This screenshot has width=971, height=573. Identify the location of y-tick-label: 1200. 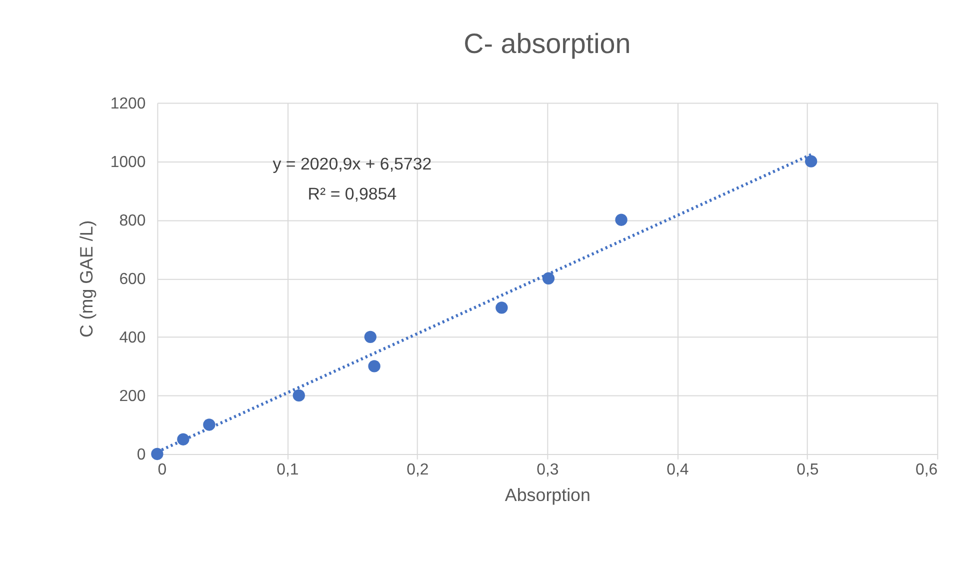
(128, 103).